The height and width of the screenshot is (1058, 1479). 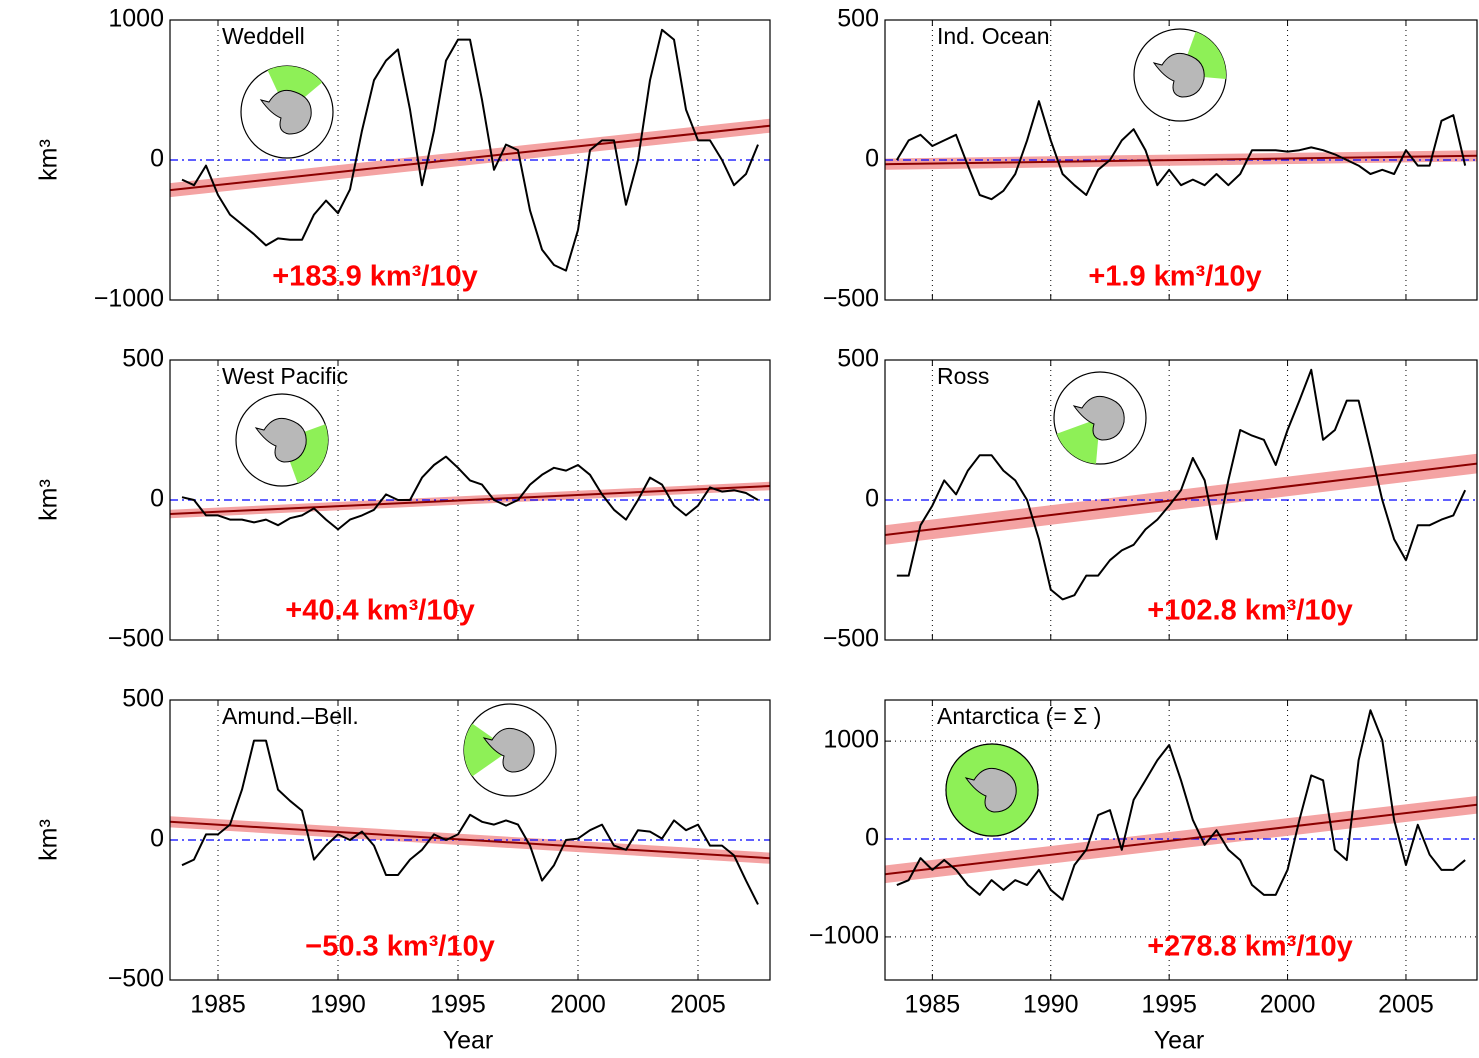 I want to click on panel: −500 0 500 Ind. Ocean +1.9 km³/10y, so click(x=1150, y=159).